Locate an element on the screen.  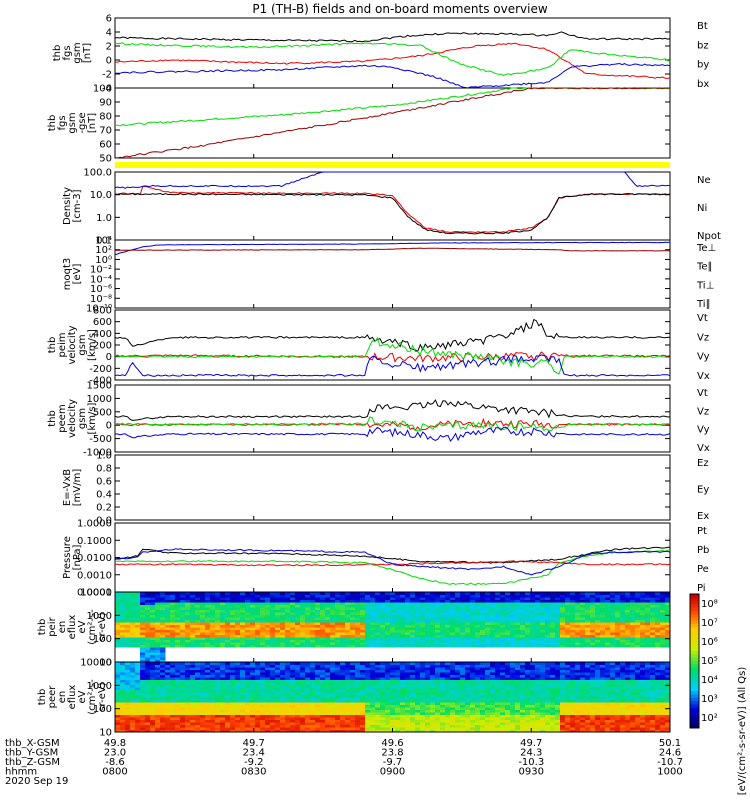
ytick-label: 90 is located at coordinates (105, 103).